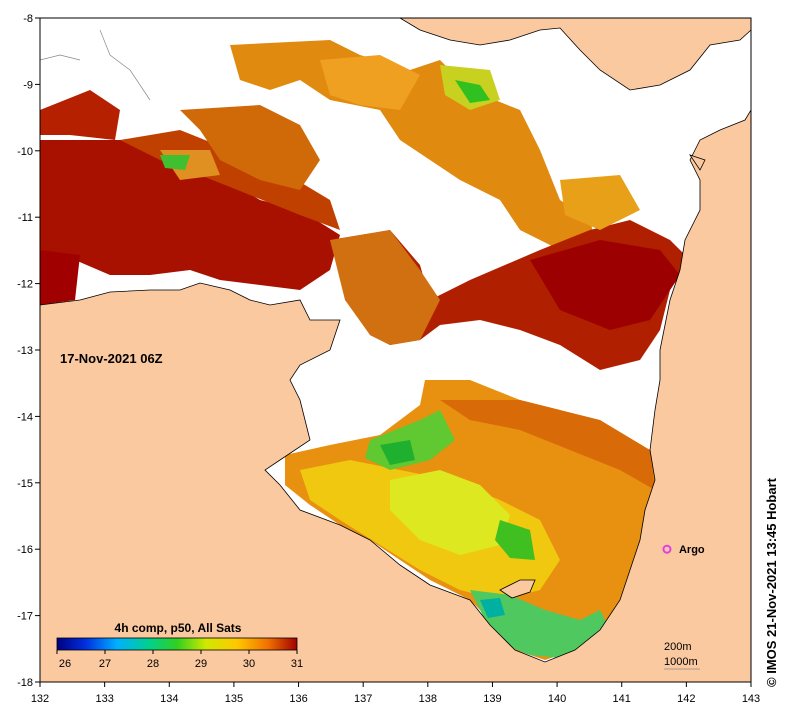  I want to click on y-tick-label: -18, so click(25, 683).